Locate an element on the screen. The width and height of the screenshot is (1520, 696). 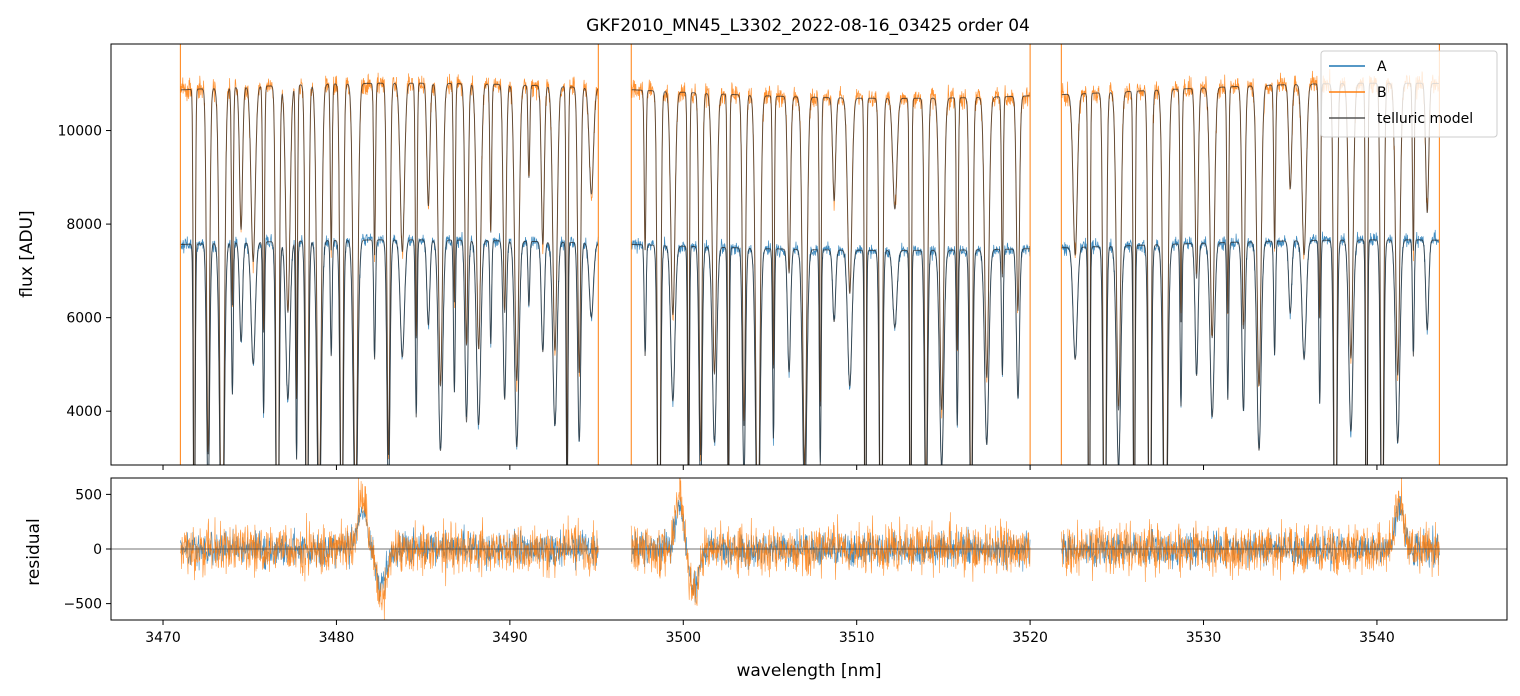
residual-y-tick-label: 500 is located at coordinates (88, 495).